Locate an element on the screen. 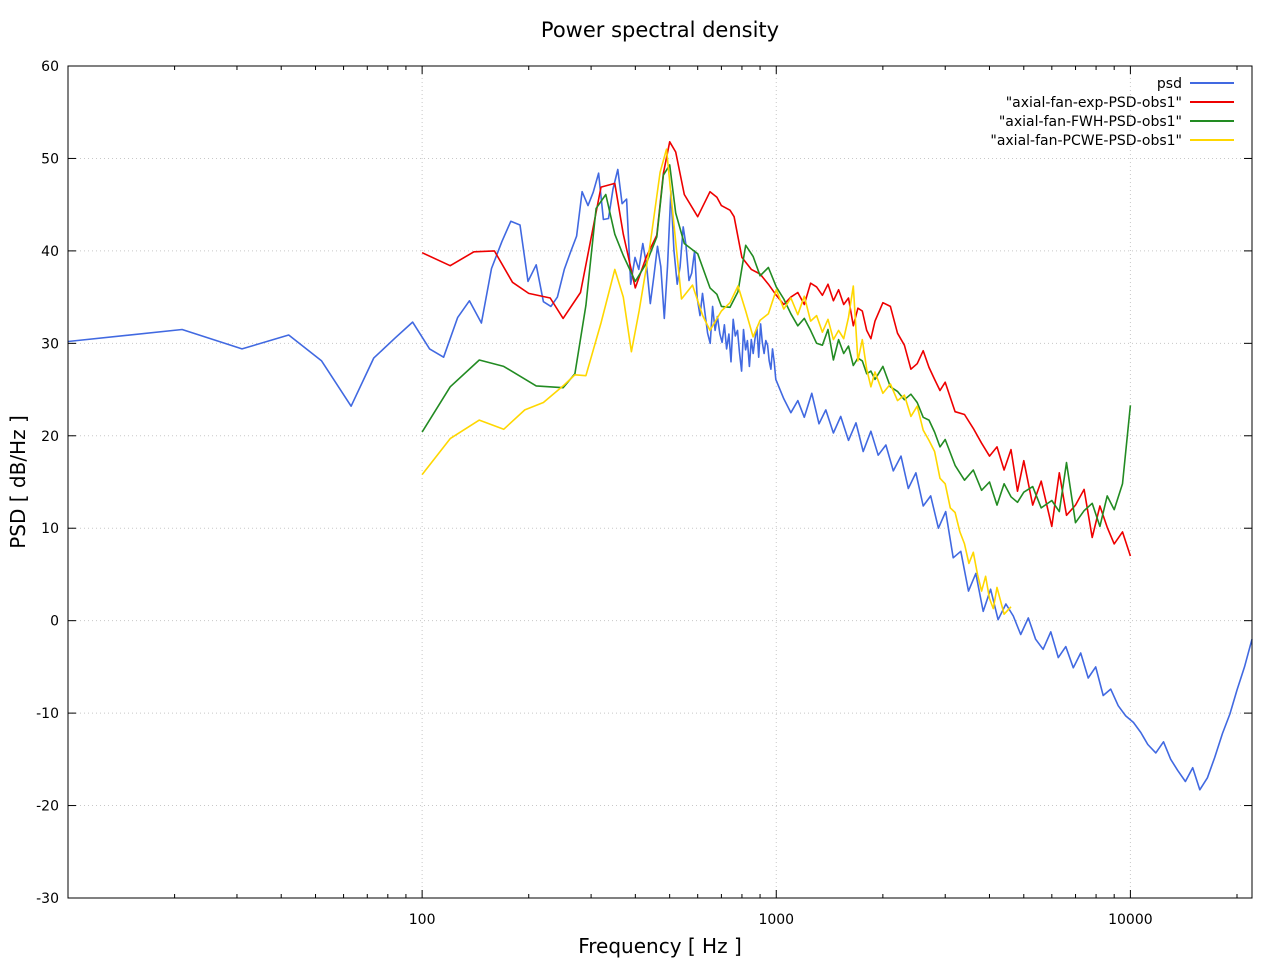  y-tick-label: 40 is located at coordinates (50, 252).